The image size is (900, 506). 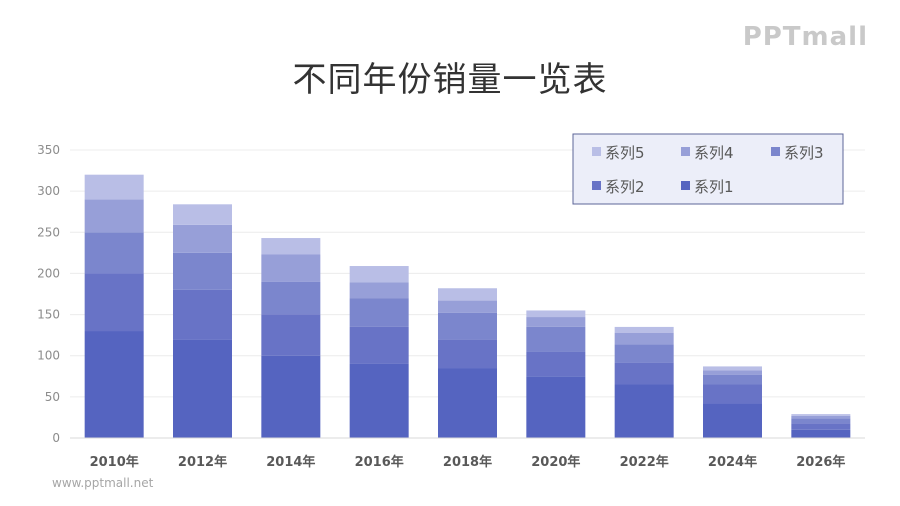 What do you see at coordinates (114, 462) in the screenshot?
I see `x-tick-label: 2010年` at bounding box center [114, 462].